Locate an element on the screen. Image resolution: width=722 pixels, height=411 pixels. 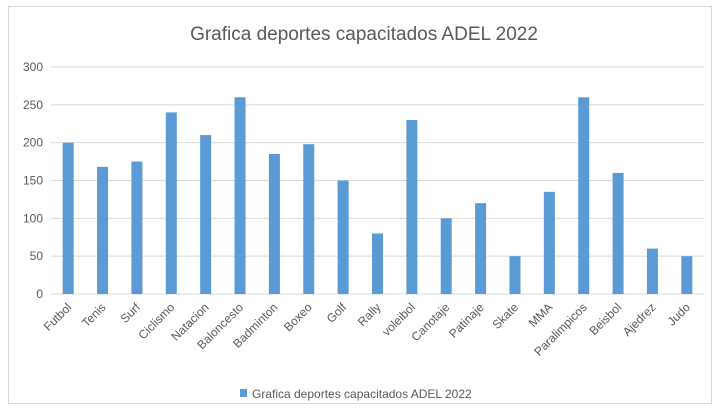
y-tick-label: 250 is located at coordinates (33, 105).